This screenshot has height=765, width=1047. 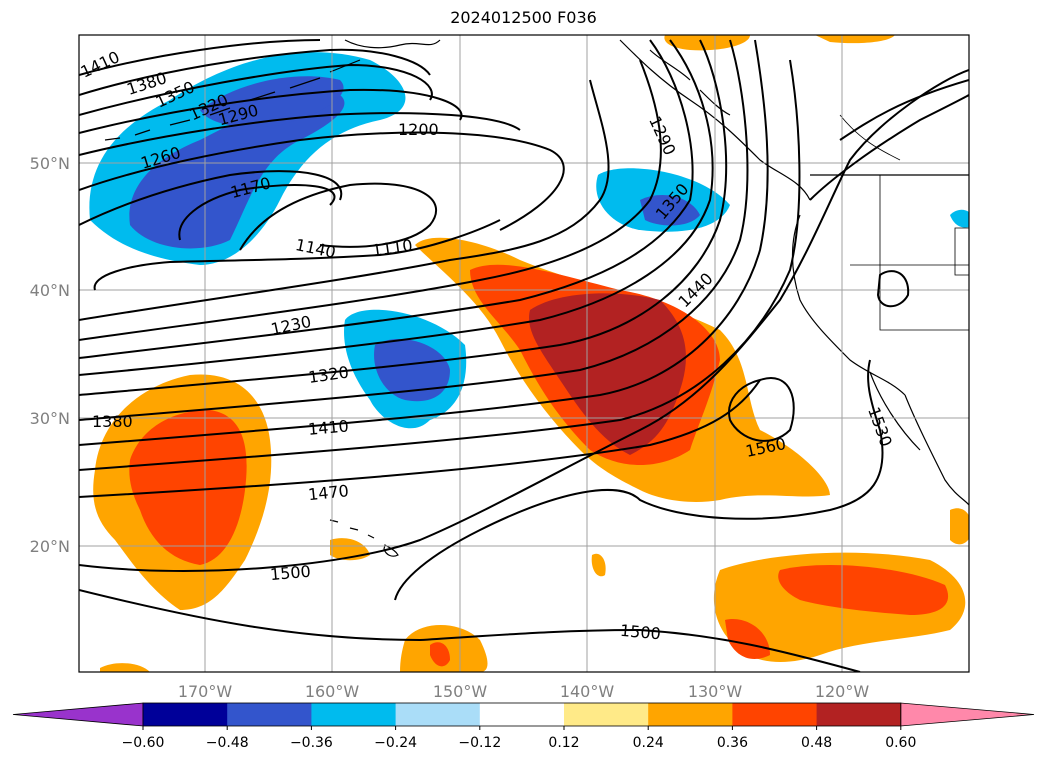 I want to click on lon-label: 140°W, so click(x=587, y=691).